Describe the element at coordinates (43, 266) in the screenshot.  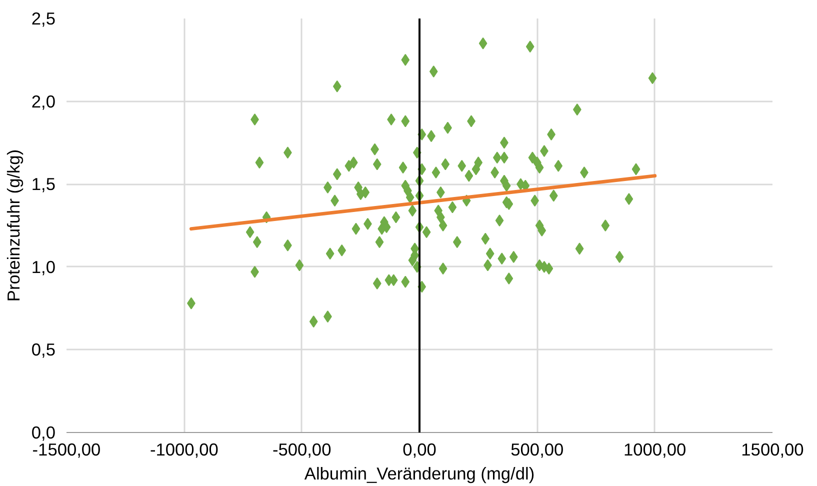
I see `y-tick-label: 1,0` at that location.